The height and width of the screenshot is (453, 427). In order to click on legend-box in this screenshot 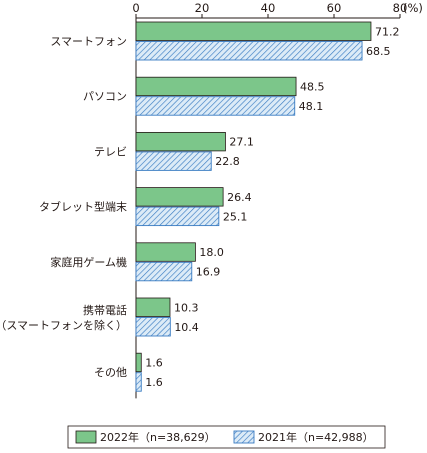, I will do `click(226, 437)`.